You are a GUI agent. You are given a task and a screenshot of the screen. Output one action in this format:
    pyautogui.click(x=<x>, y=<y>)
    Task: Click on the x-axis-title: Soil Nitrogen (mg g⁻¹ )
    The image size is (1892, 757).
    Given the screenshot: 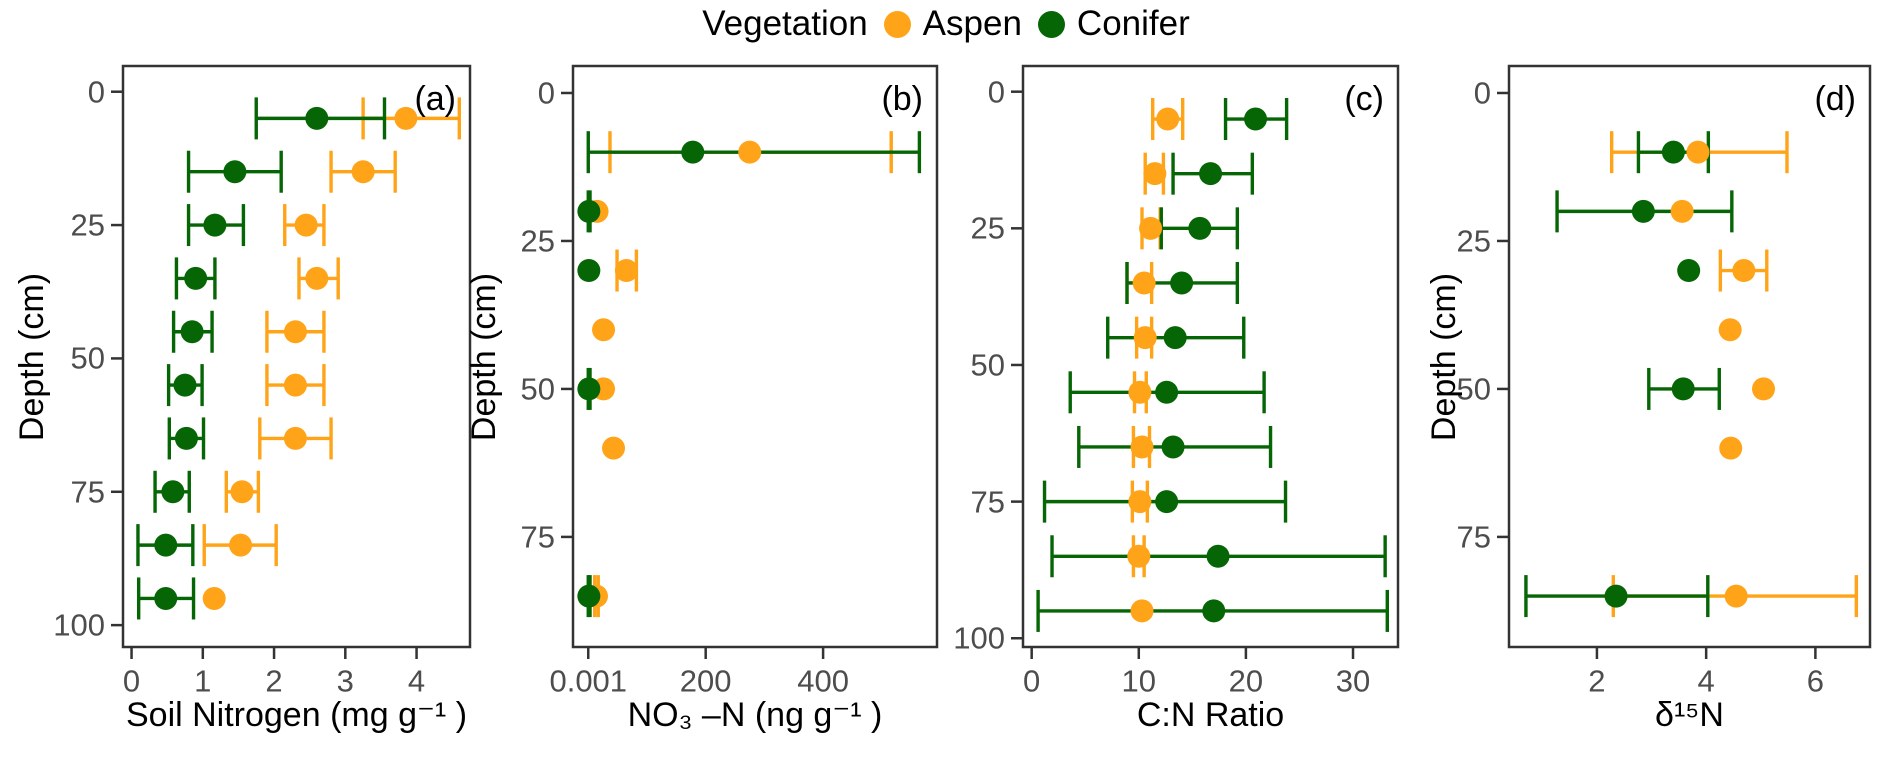 What is the action you would take?
    pyautogui.click(x=296, y=715)
    